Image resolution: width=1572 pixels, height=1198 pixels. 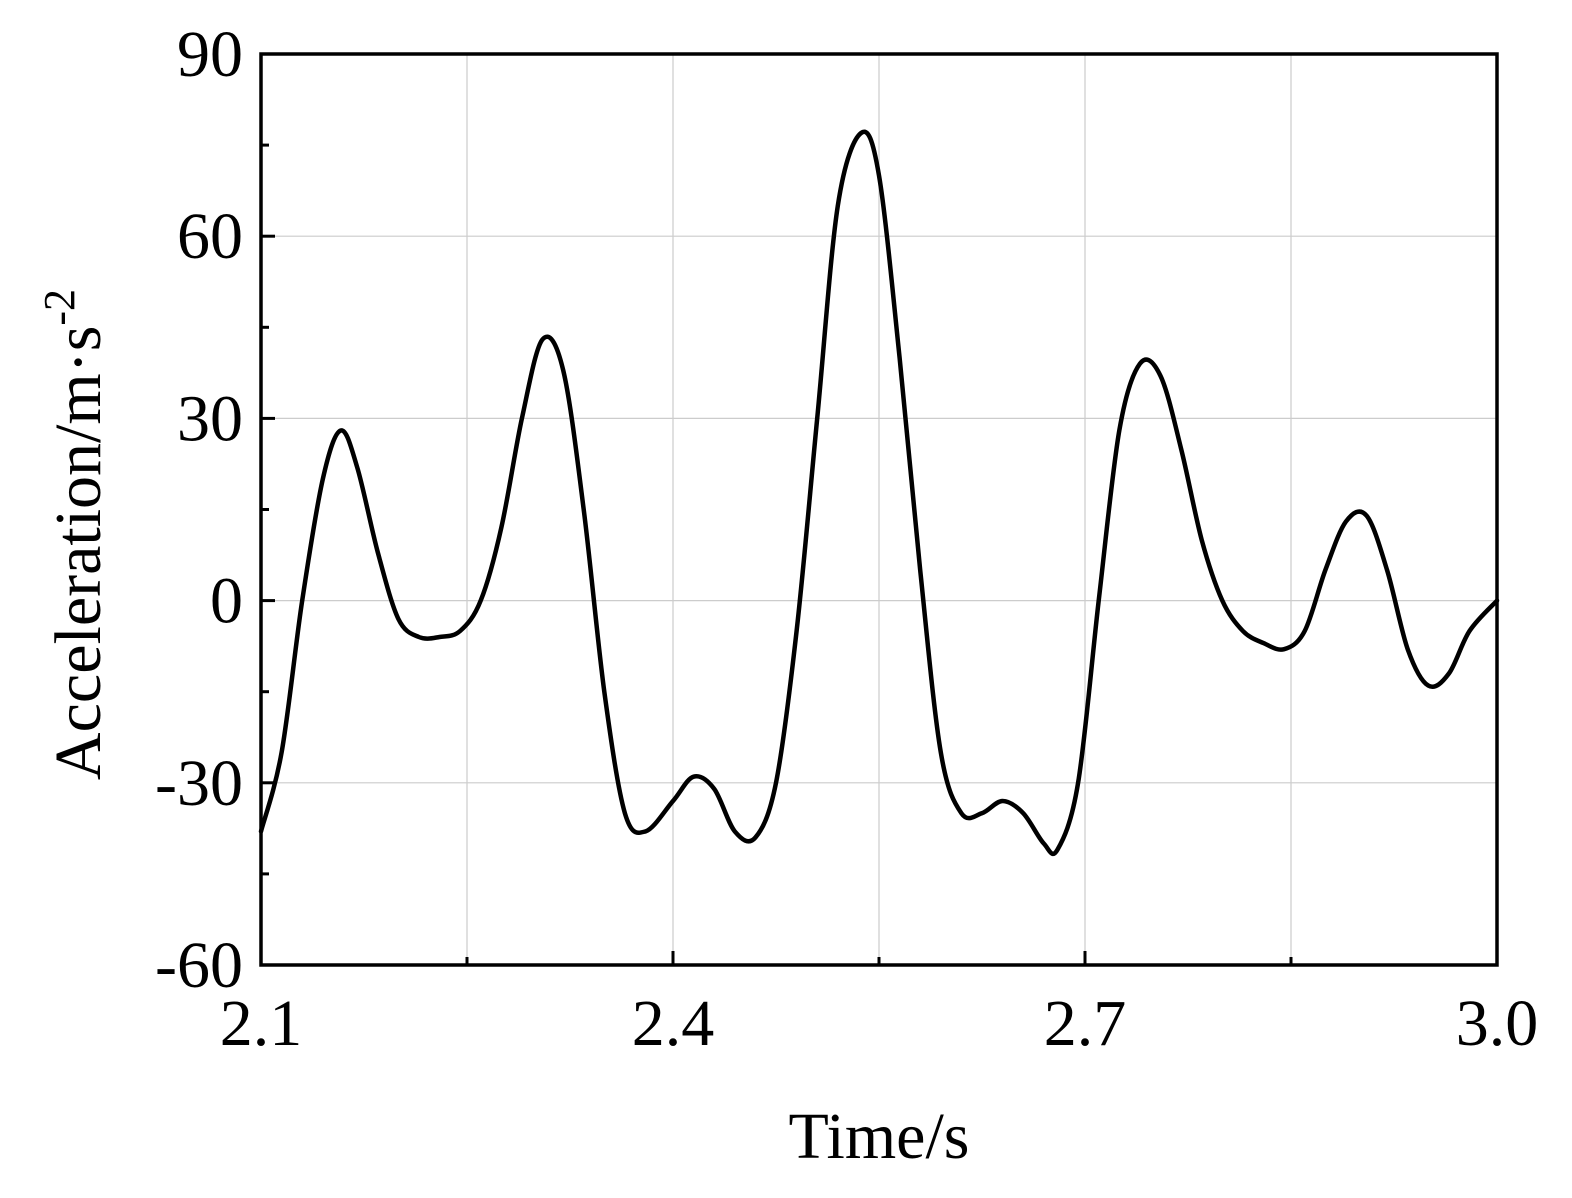 I want to click on x-tick-labels: 2.1 2.4 2.7 3.0, so click(x=879, y=1023).